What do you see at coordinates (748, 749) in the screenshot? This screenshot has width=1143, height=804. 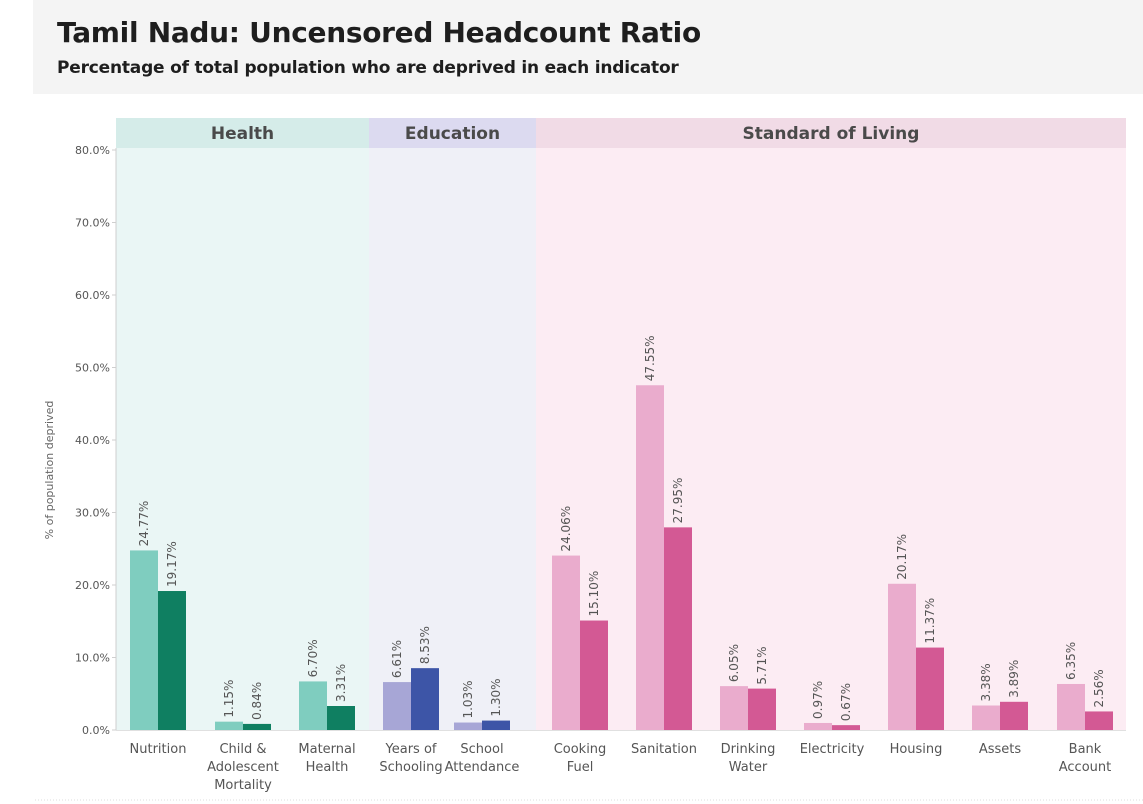 I see `x-tick-label: Drinking` at bounding box center [748, 749].